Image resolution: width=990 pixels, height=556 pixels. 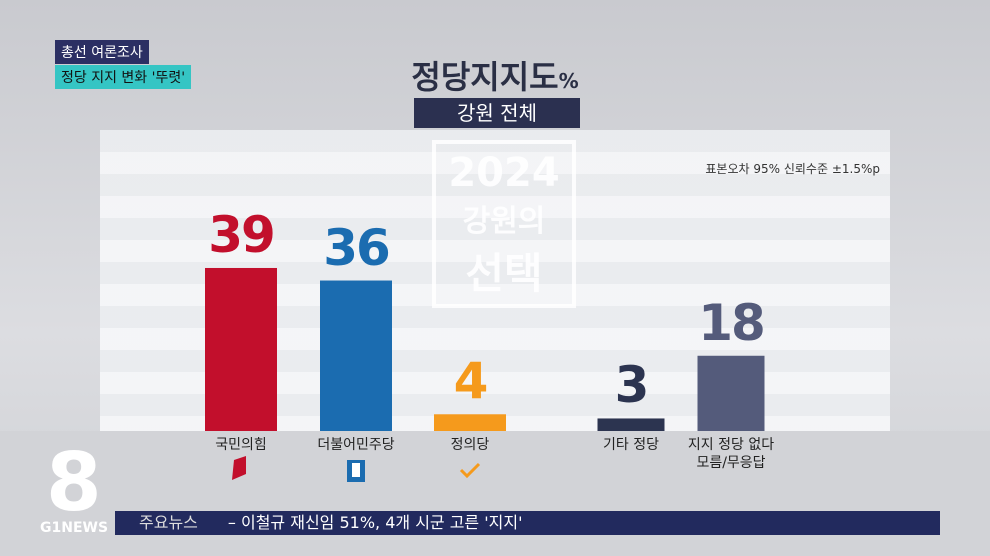 I want to click on subtitle: 강원 전체, so click(x=497, y=113).